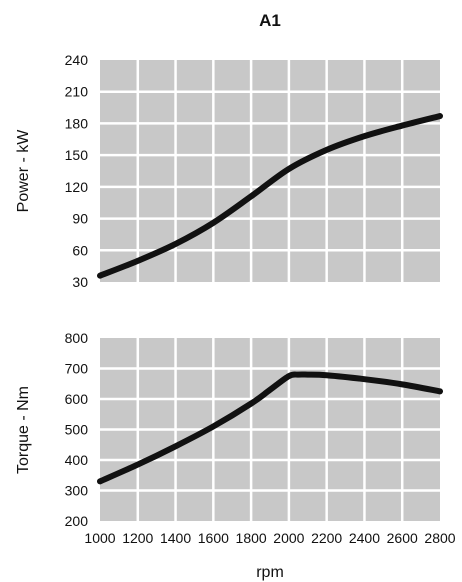 The image size is (462, 582). What do you see at coordinates (175, 538) in the screenshot?
I see `x-tick-label: 1400` at bounding box center [175, 538].